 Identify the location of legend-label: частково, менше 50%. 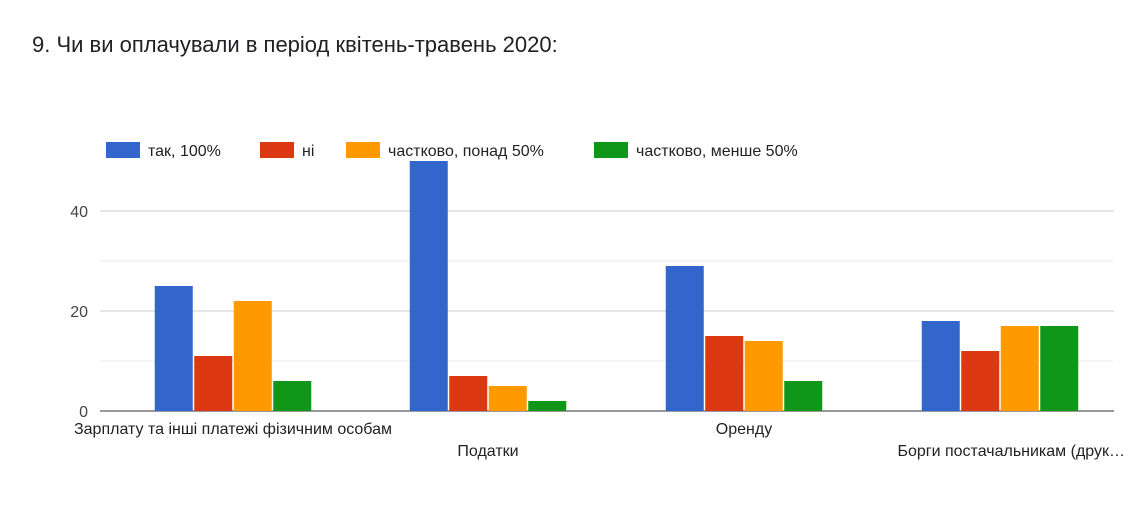
(717, 151).